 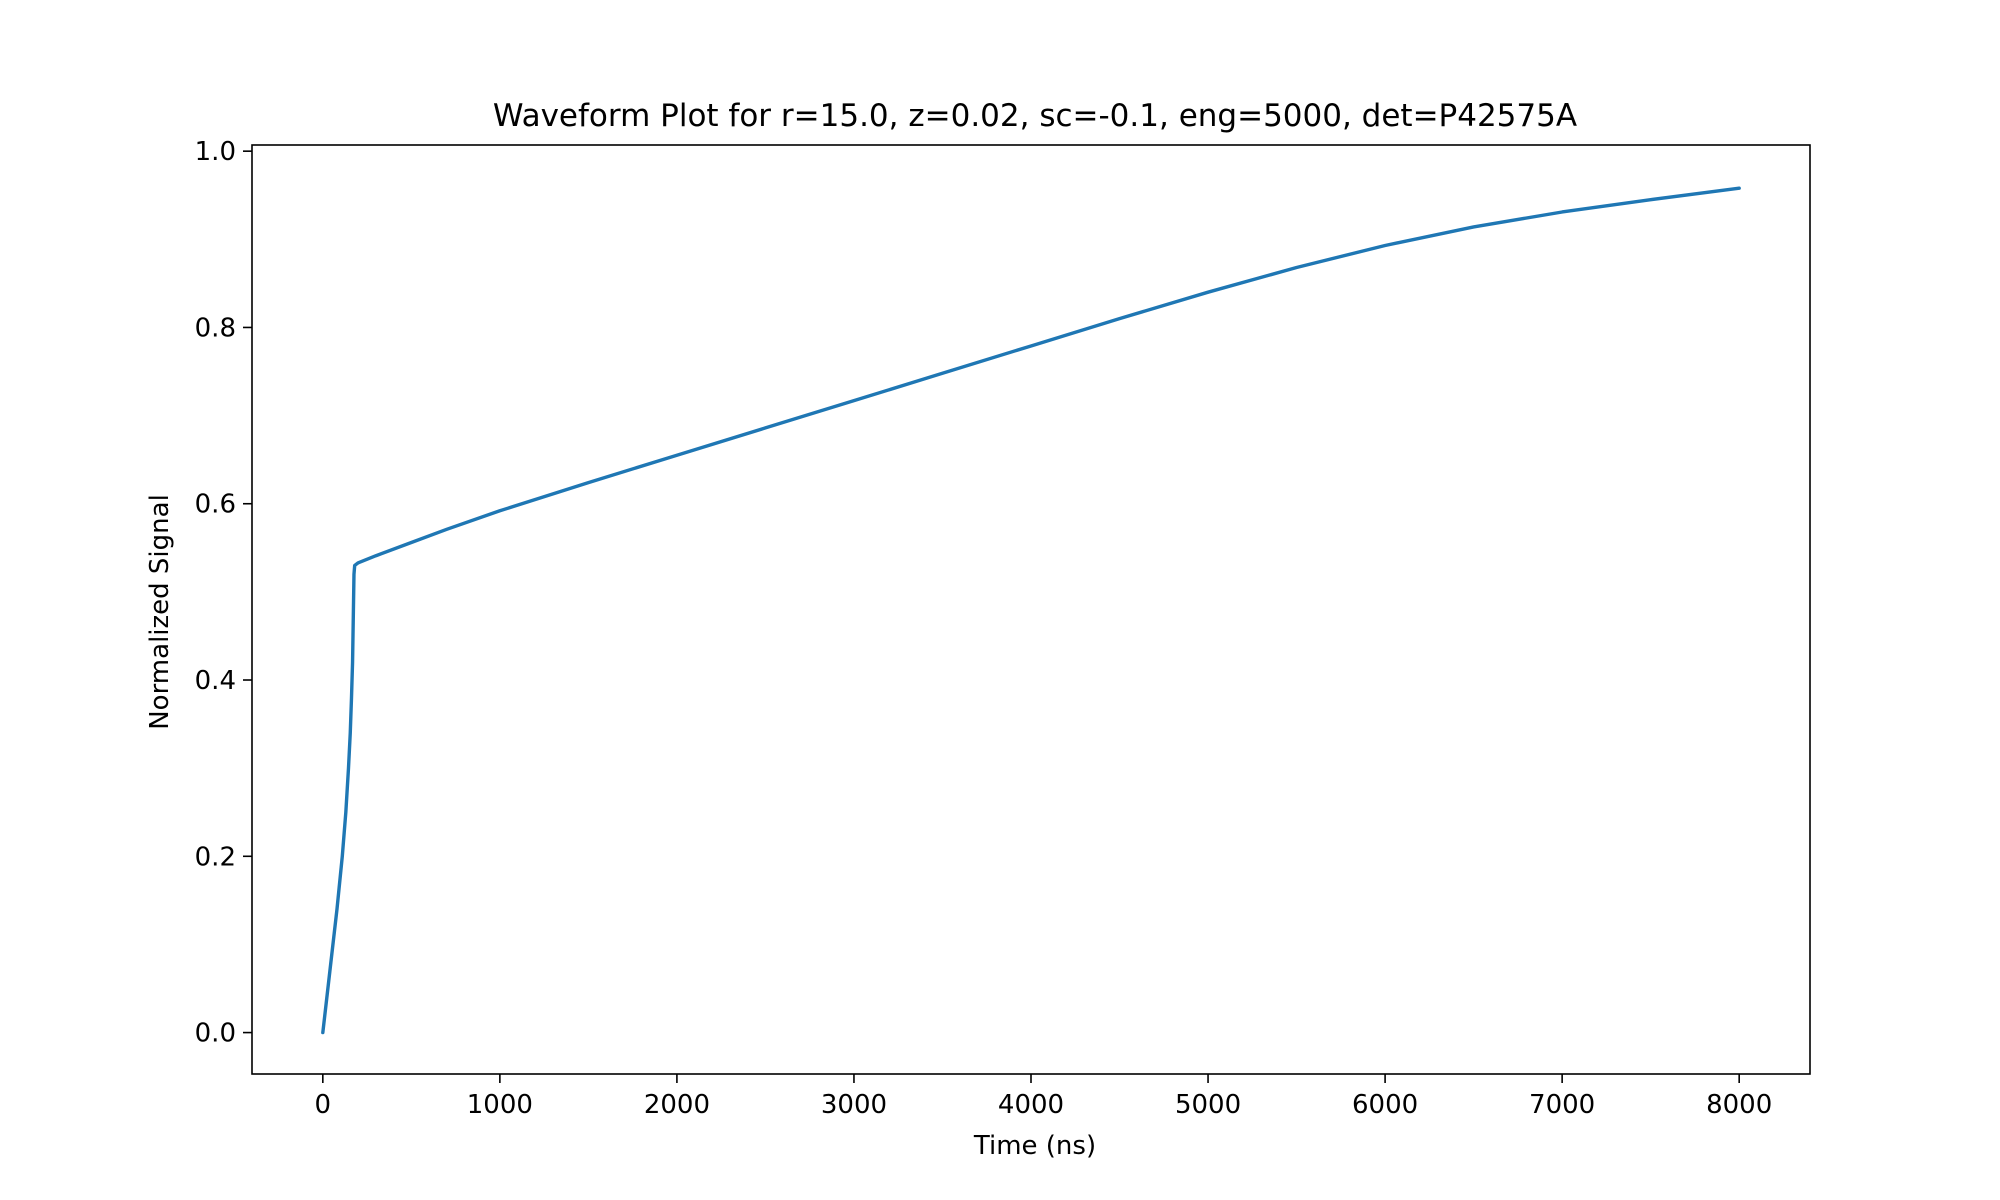 What do you see at coordinates (215, 505) in the screenshot?
I see `y-tick-label: 0.6` at bounding box center [215, 505].